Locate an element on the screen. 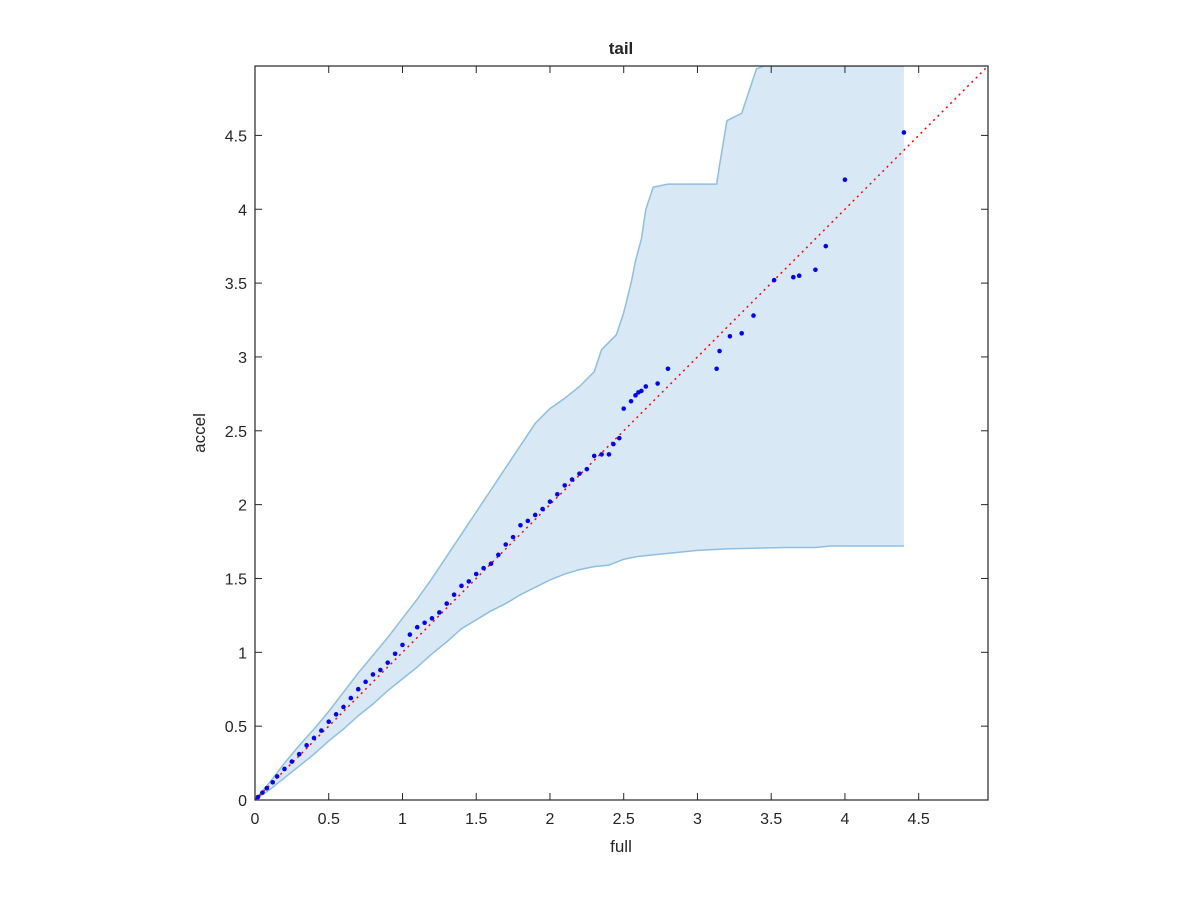 The height and width of the screenshot is (905, 1200). y-tick-label: 4.5 is located at coordinates (236, 136).